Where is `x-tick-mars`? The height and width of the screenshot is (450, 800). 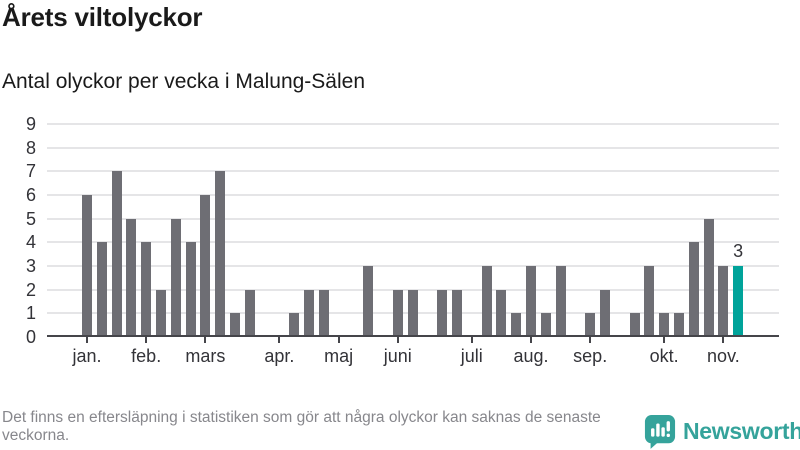
x-tick-mars is located at coordinates (205, 340).